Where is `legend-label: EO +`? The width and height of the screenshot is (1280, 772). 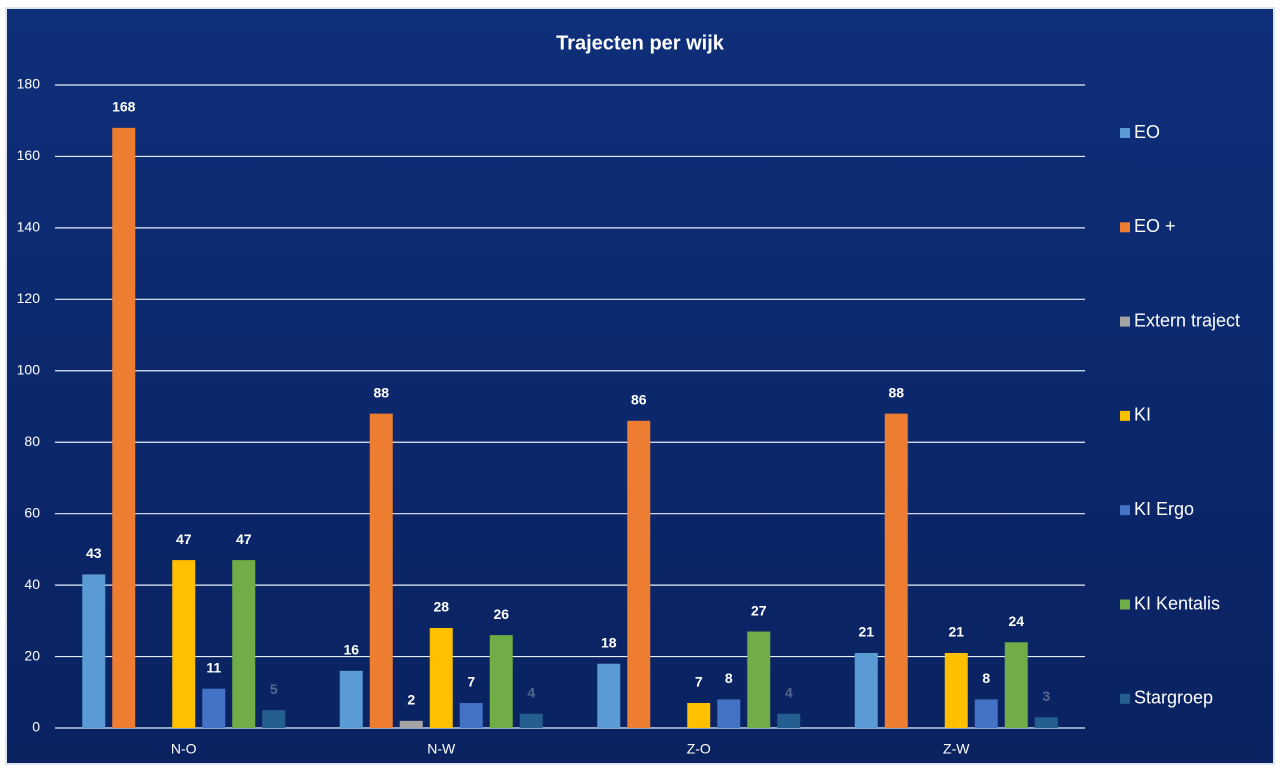 legend-label: EO + is located at coordinates (1155, 226).